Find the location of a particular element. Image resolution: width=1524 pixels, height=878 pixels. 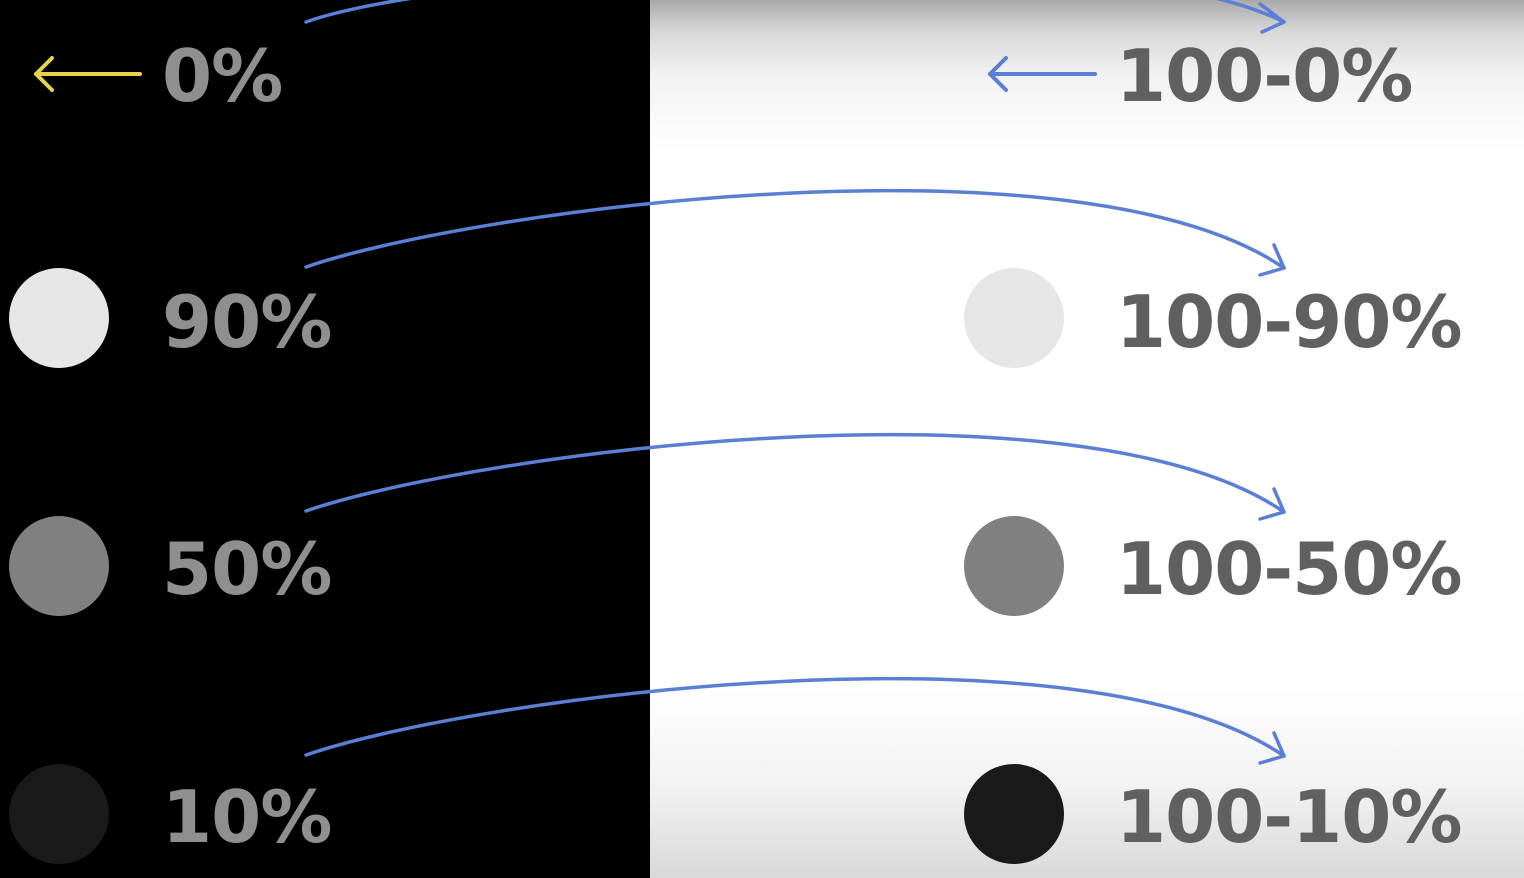

left-label-2: 50% is located at coordinates (247, 569).